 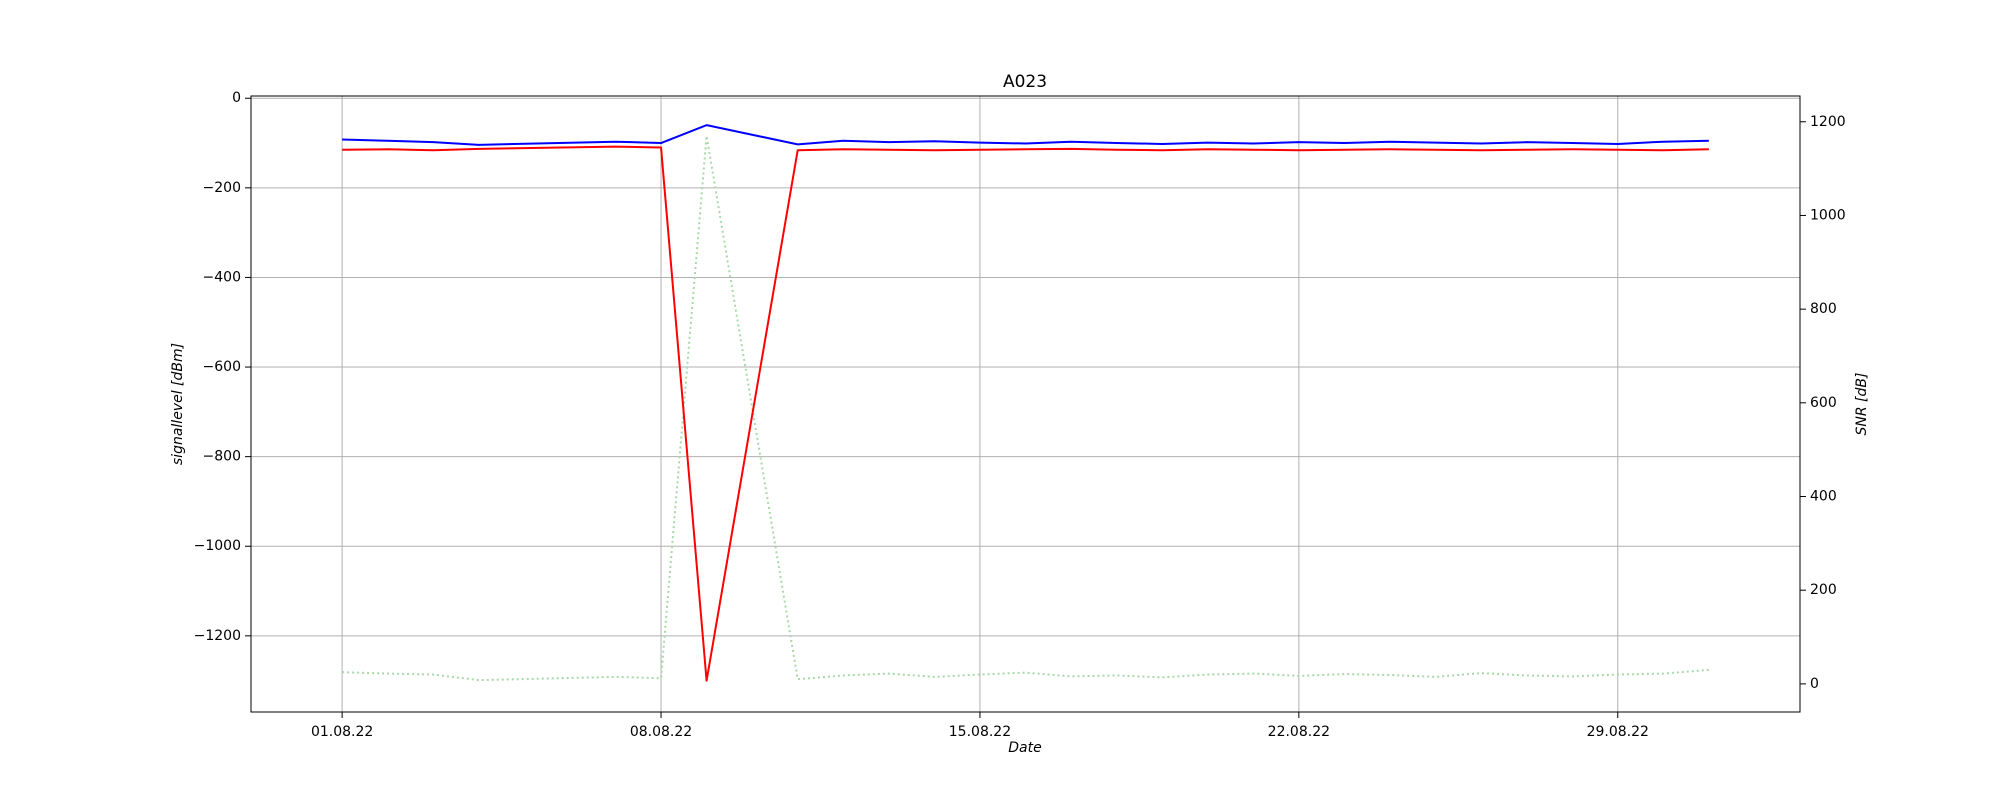 What do you see at coordinates (1823, 497) in the screenshot?
I see `y2-tick-label: 400` at bounding box center [1823, 497].